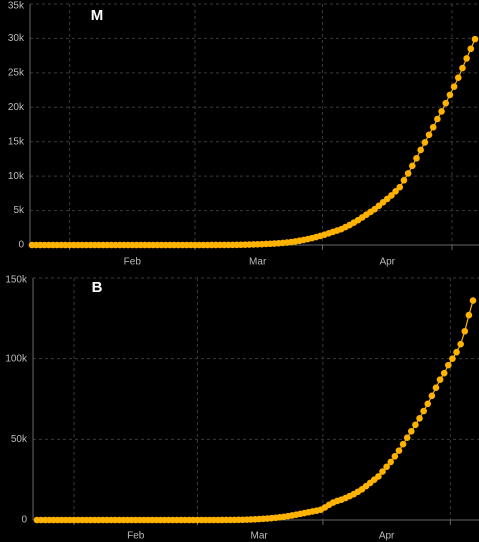  What do you see at coordinates (16, 141) in the screenshot?
I see `y-tick-label: 15k` at bounding box center [16, 141].